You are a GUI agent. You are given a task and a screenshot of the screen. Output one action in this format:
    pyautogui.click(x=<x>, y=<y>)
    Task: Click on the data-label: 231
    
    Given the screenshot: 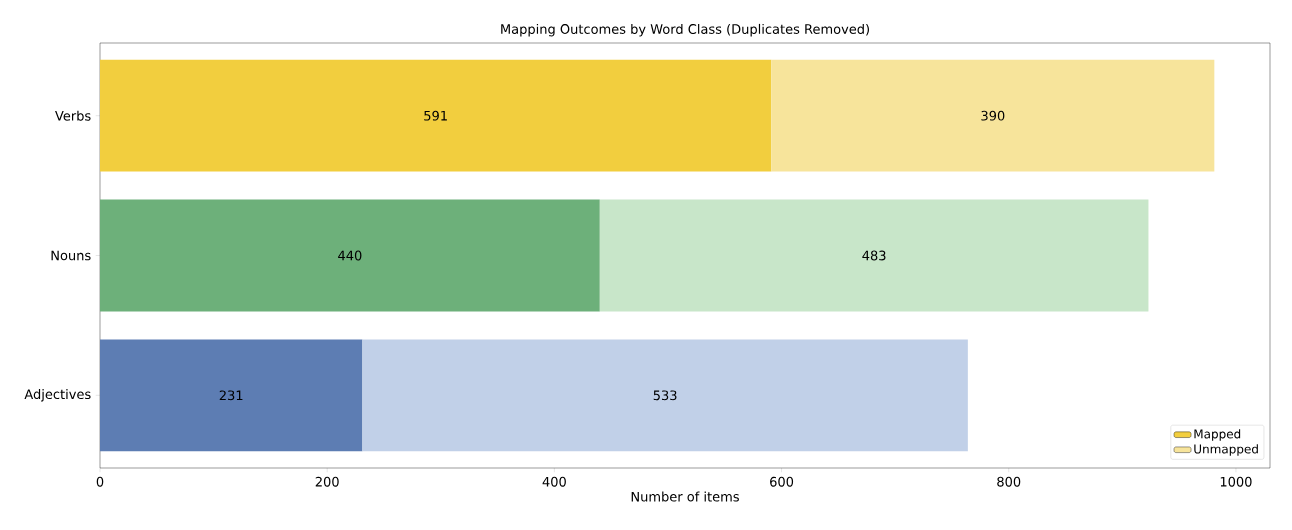 What is the action you would take?
    pyautogui.click(x=231, y=395)
    